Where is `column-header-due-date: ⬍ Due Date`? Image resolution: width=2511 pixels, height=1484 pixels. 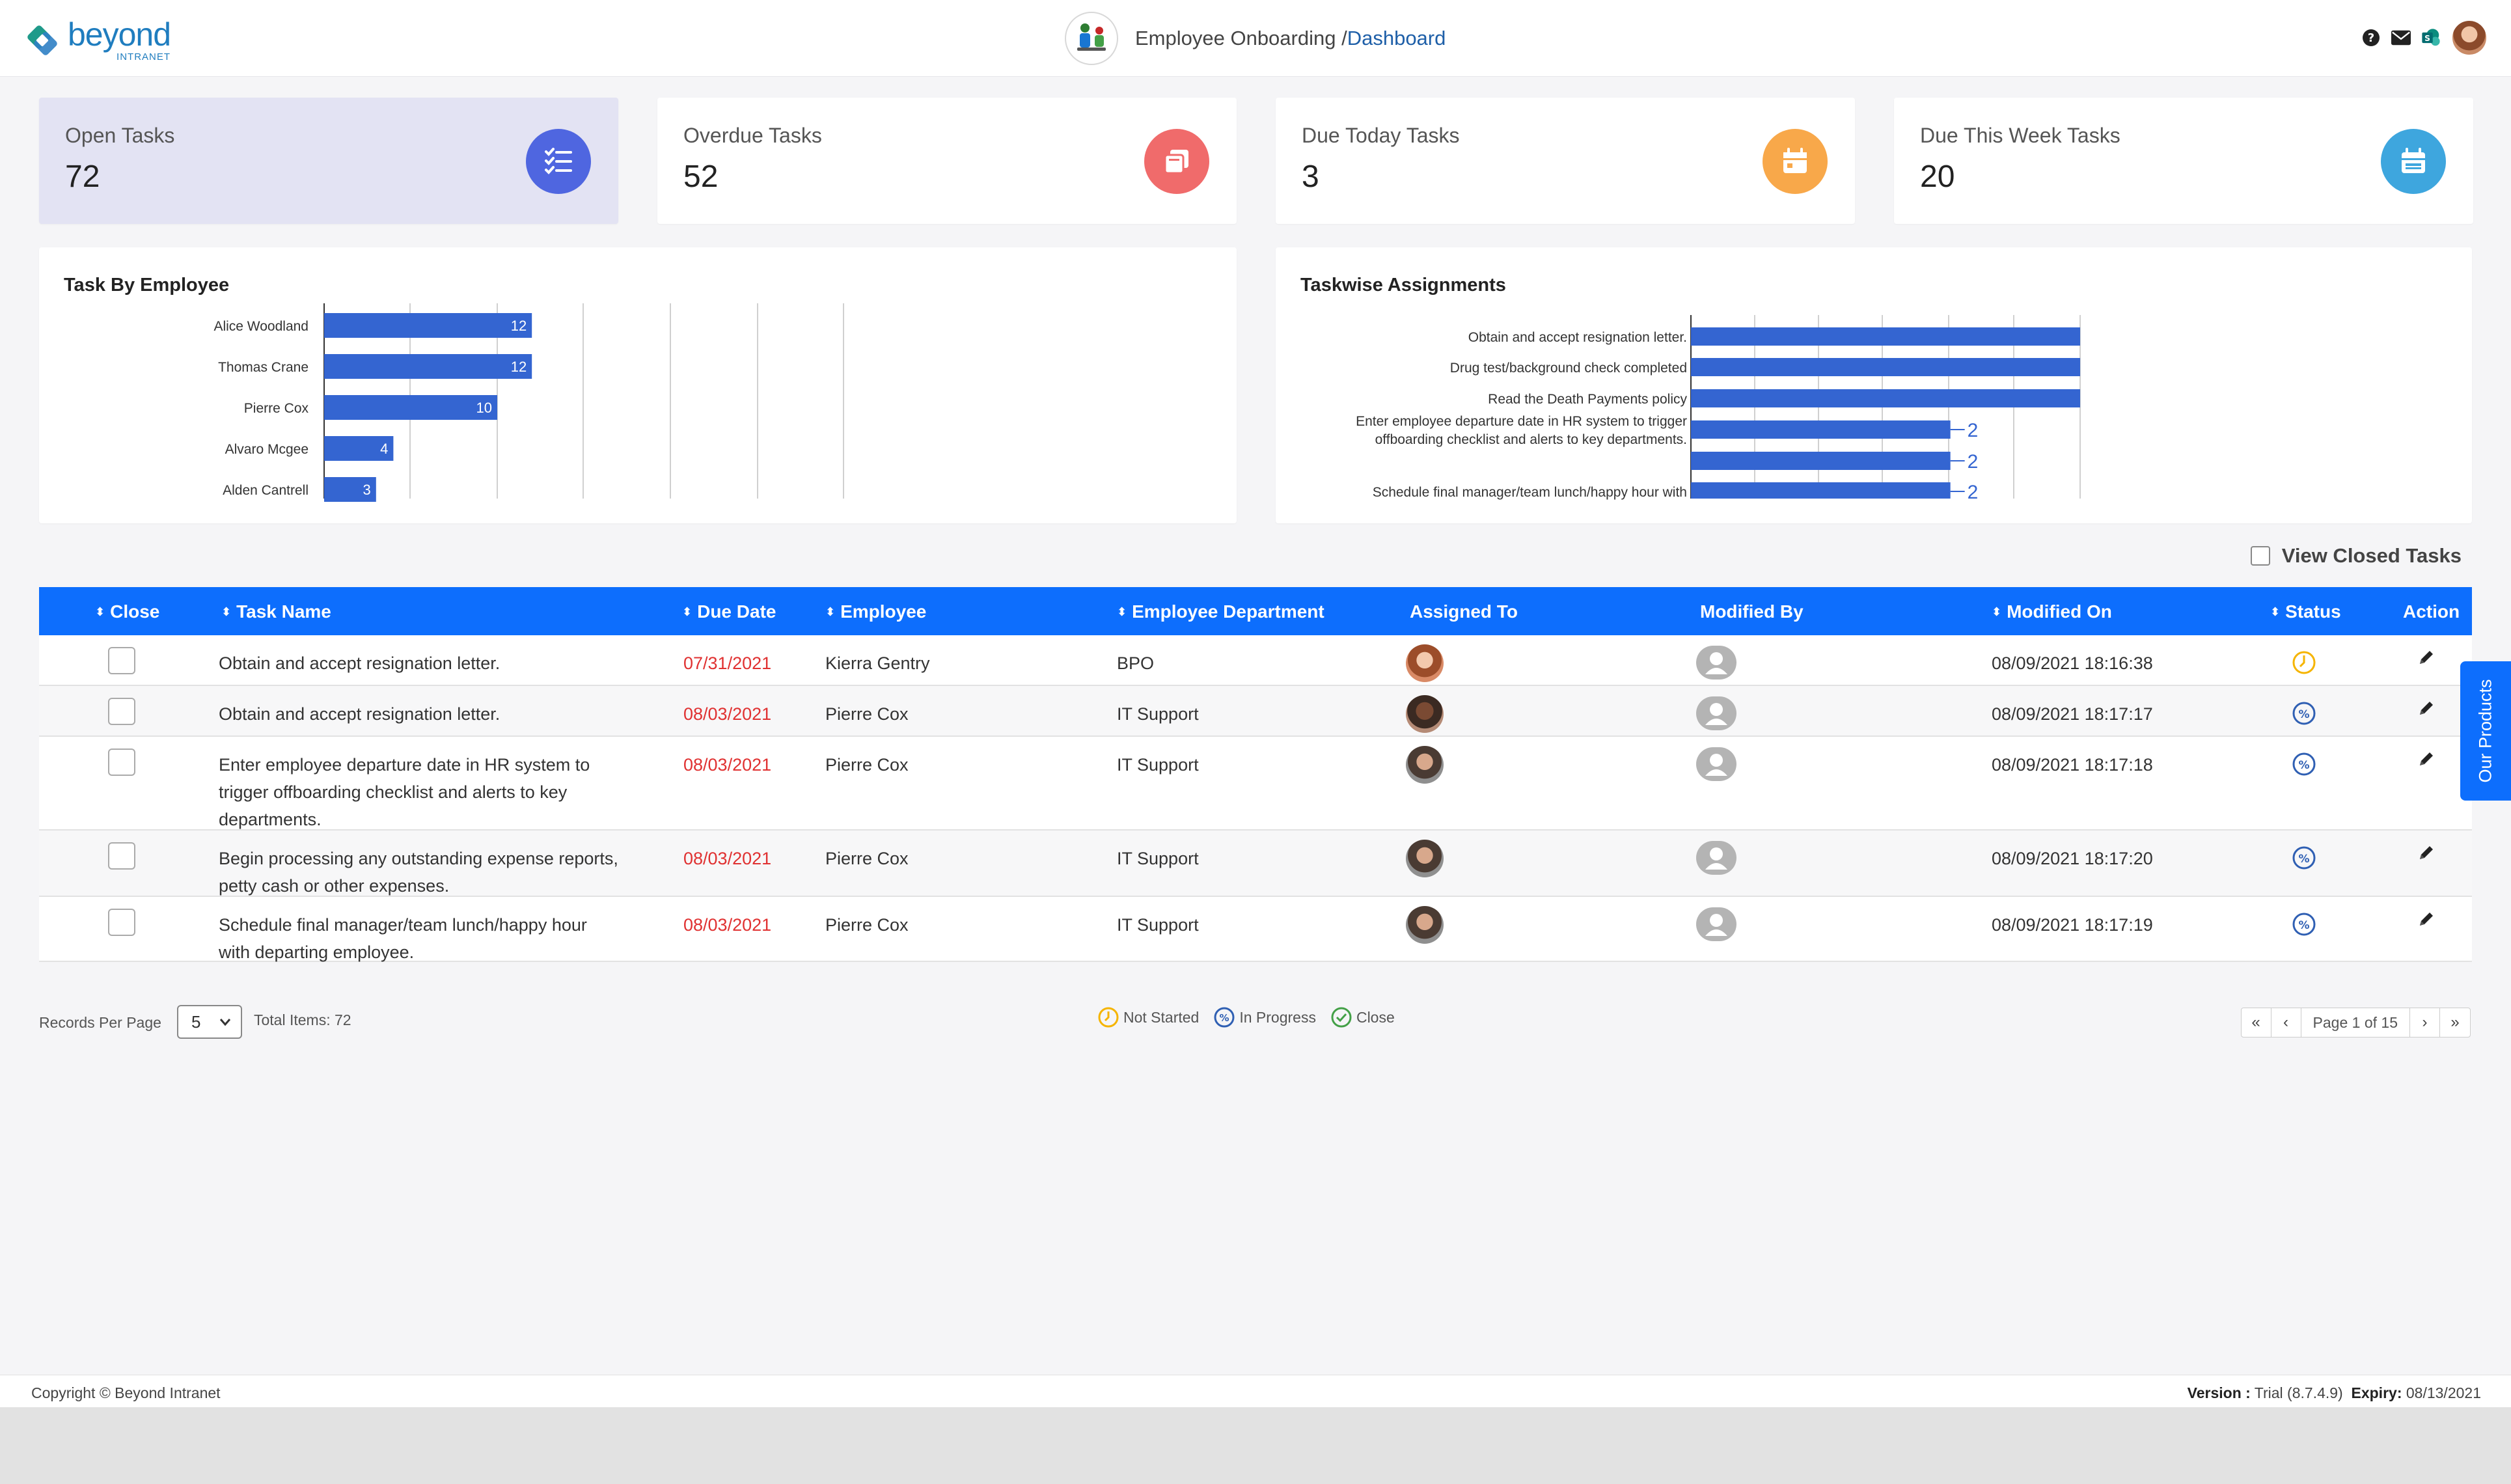
column-header-due-date: ⬍ Due Date is located at coordinates (729, 611).